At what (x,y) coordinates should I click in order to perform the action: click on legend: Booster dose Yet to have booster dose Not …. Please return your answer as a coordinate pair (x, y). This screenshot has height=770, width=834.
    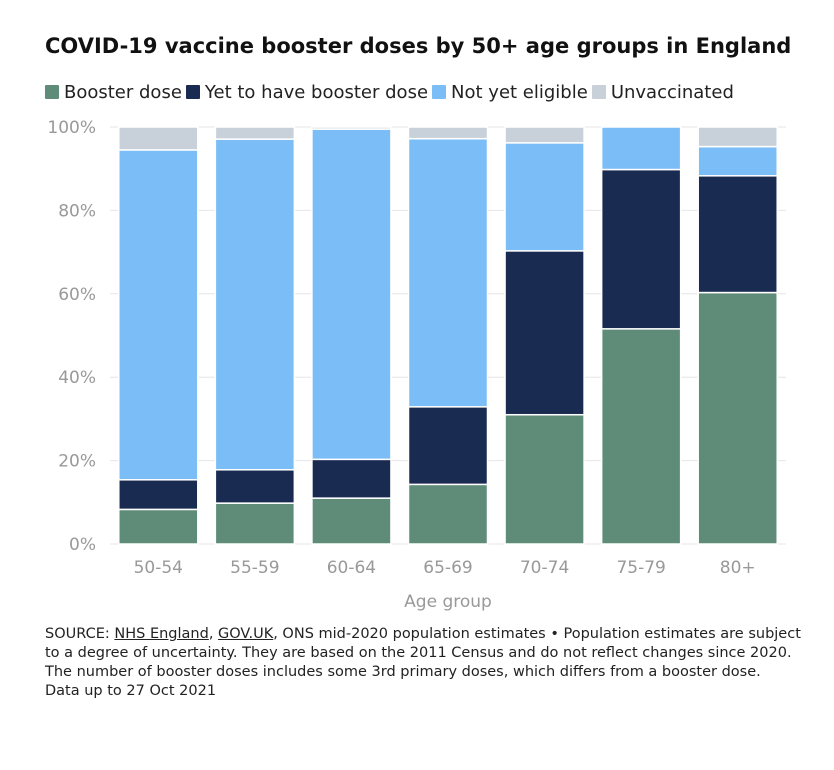
    Looking at the image, I should click on (391, 92).